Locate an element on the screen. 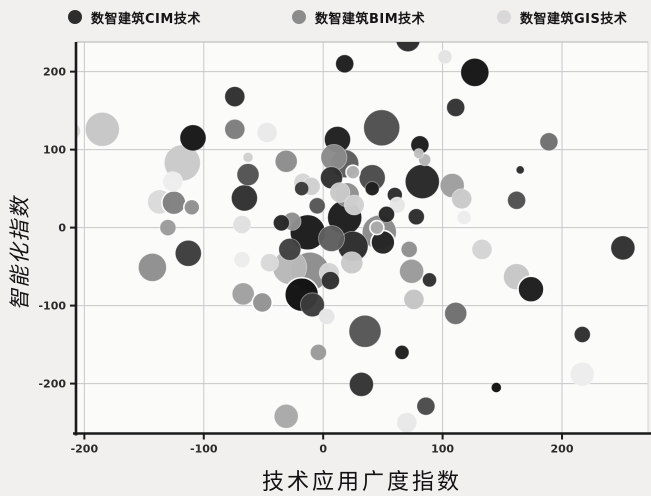 This screenshot has height=496, width=651. x-axis-title: 技术应用广度指数 is located at coordinates (361, 482).